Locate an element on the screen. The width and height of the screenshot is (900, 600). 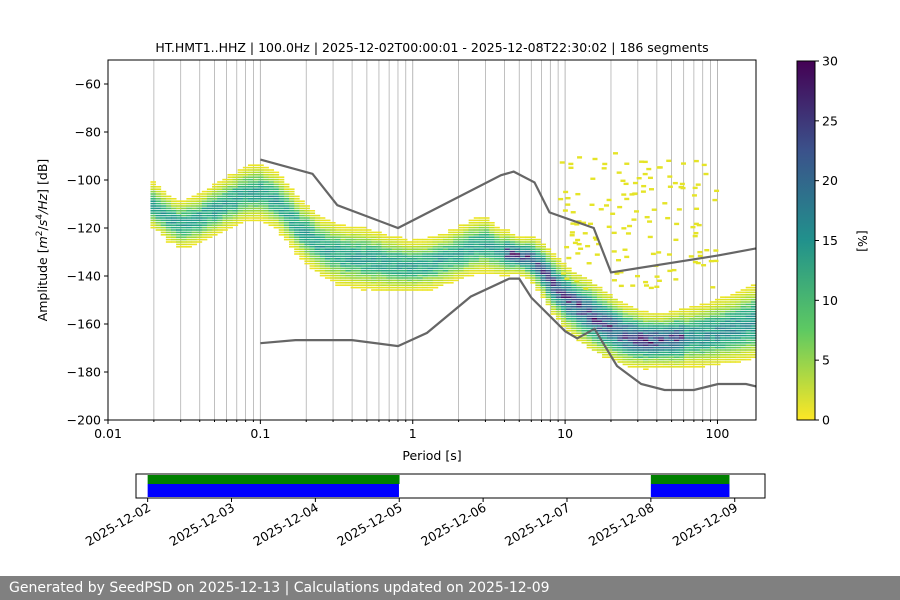
y-tick-label: −100 is located at coordinates (84, 180).